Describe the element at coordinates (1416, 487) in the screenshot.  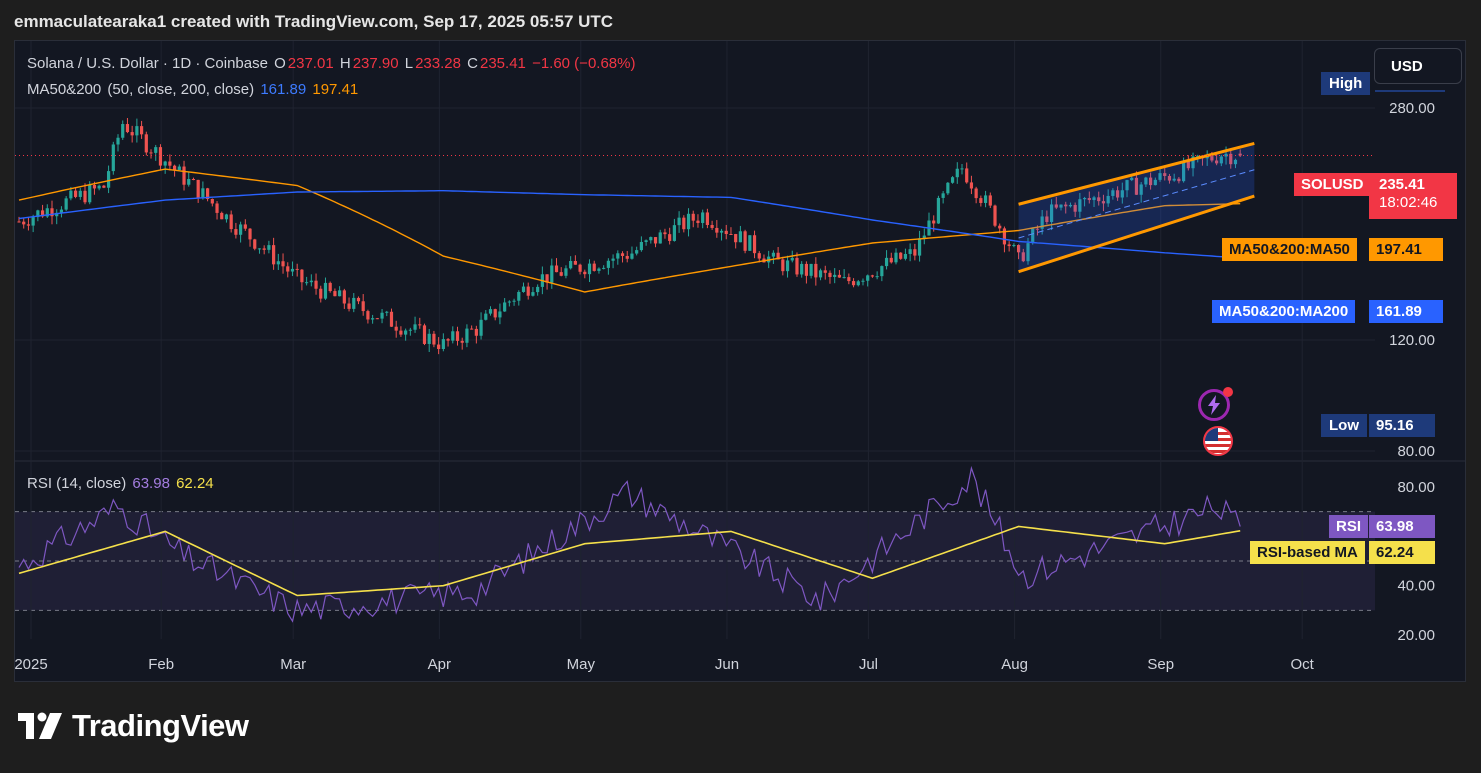
I see `y-tick-label: 80.00` at that location.